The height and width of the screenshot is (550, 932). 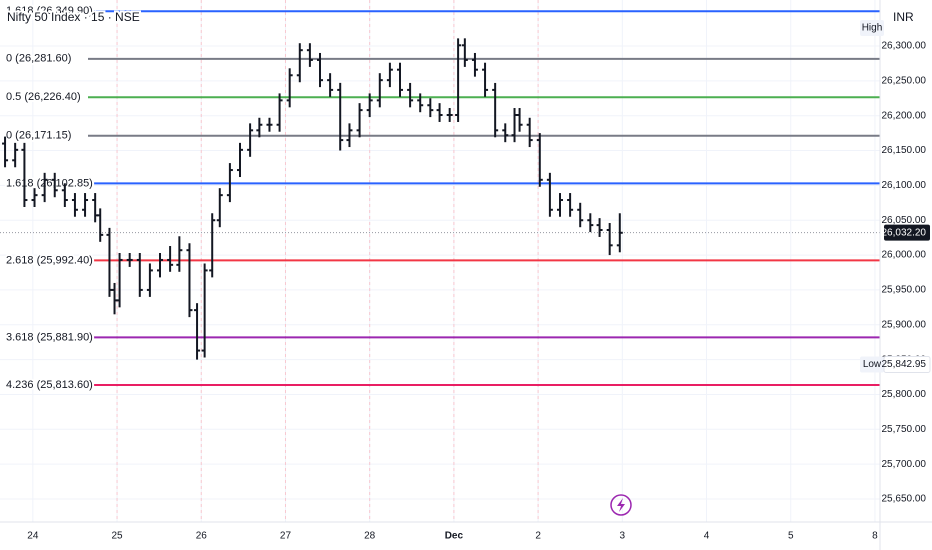 What do you see at coordinates (875, 536) in the screenshot?
I see `x-tick-label: 8` at bounding box center [875, 536].